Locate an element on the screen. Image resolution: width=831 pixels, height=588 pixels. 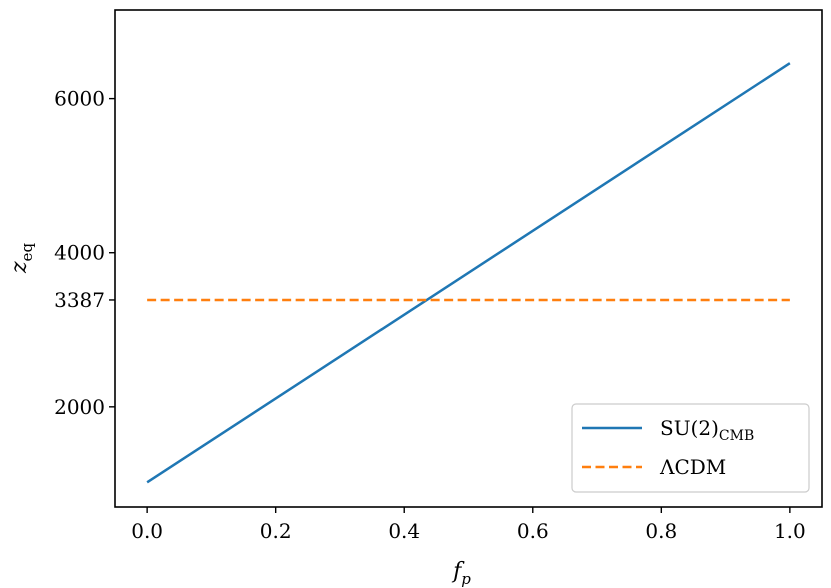
y-axis-label-sub: eq is located at coordinates (27, 252).